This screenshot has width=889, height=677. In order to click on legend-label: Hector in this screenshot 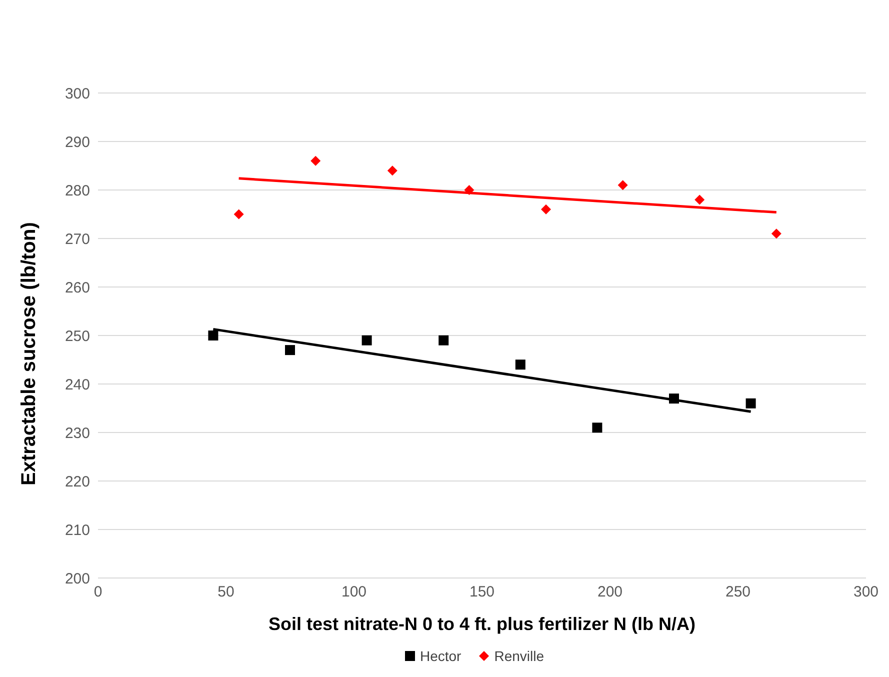, I will do `click(441, 656)`.